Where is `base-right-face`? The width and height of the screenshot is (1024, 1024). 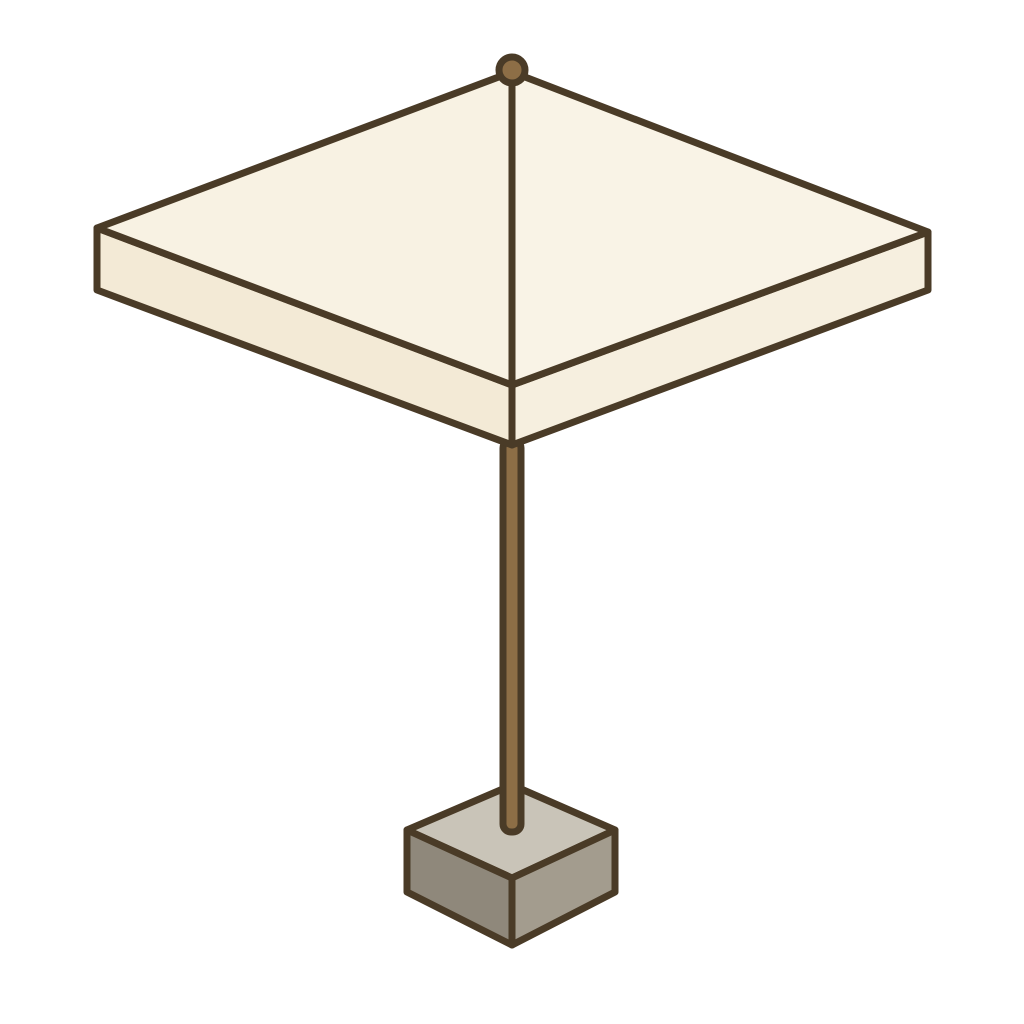 base-right-face is located at coordinates (563, 887).